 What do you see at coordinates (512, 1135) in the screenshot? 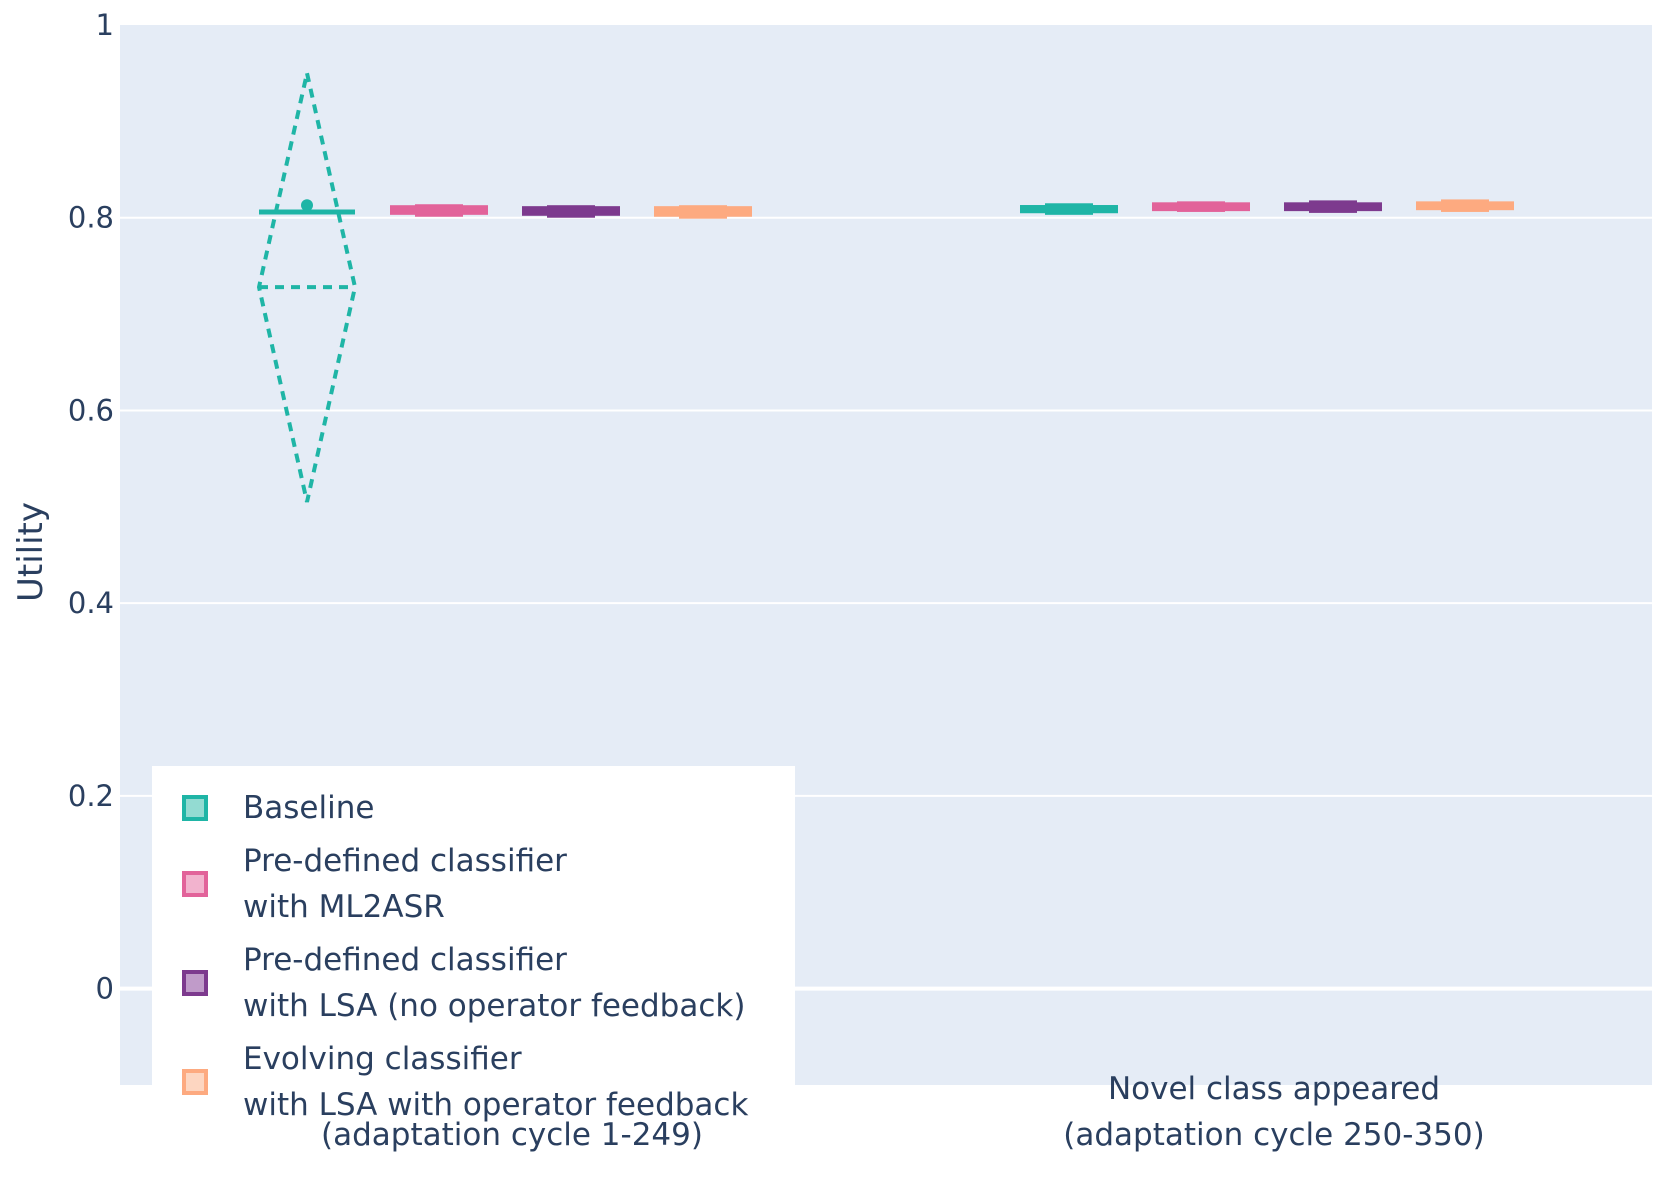
I see `x-category-label: (adaptation cycle 1-249)` at bounding box center [512, 1135].